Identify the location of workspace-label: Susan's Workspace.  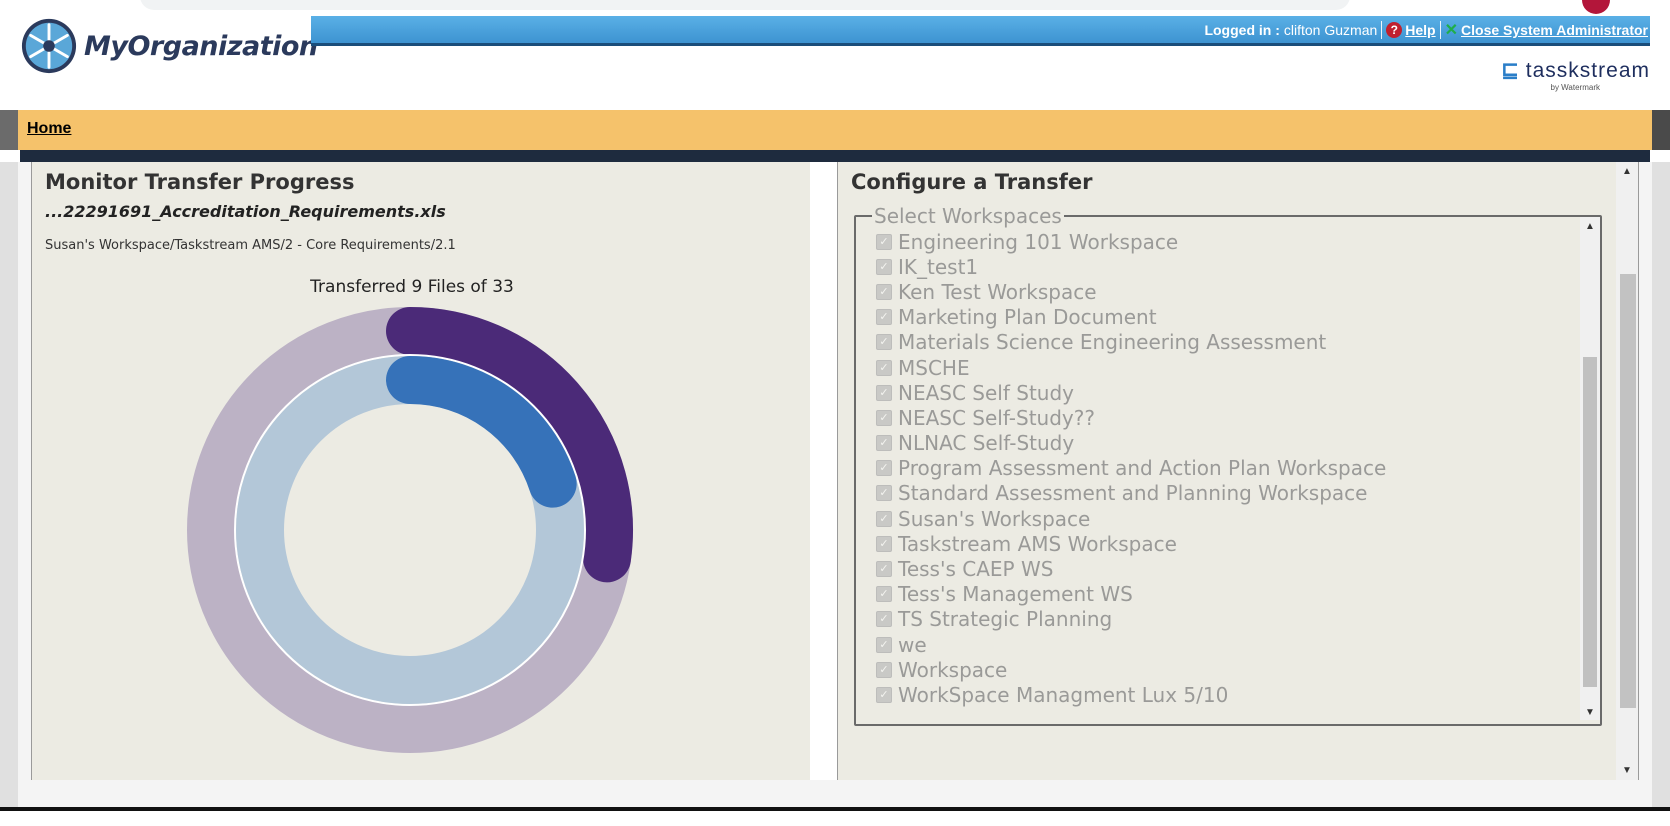
(994, 518).